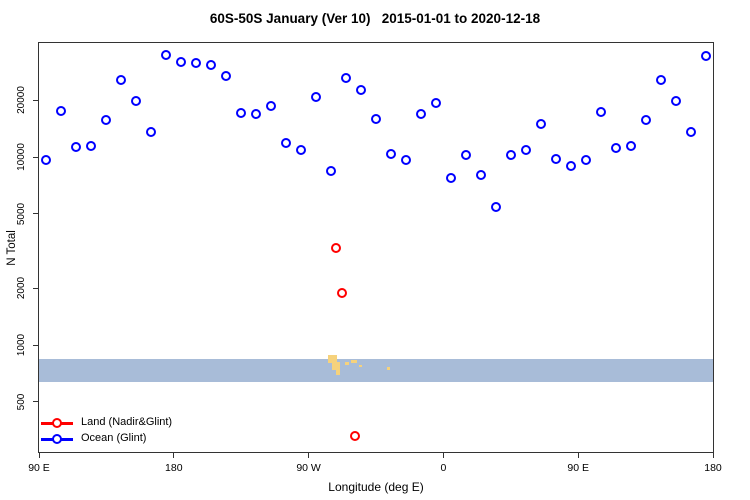 Image resolution: width=750 pixels, height=500 pixels. I want to click on x-tick-label: 90 W, so click(308, 468).